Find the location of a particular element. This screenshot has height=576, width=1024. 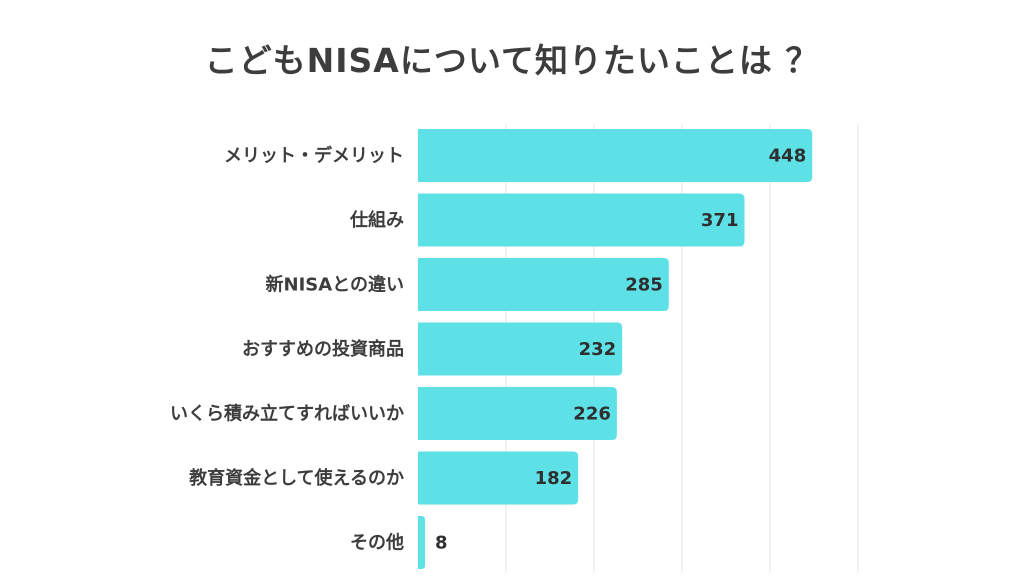

value-label: 371 is located at coordinates (720, 220).